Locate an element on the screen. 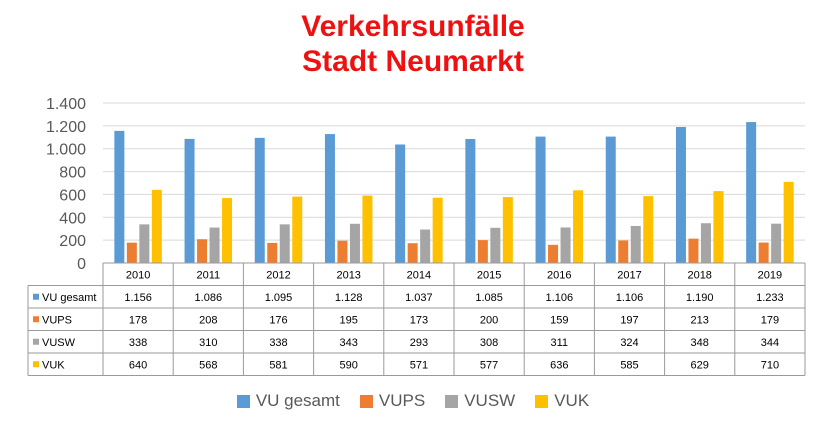 Image resolution: width=826 pixels, height=424 pixels. legend-label: VUSW is located at coordinates (490, 400).